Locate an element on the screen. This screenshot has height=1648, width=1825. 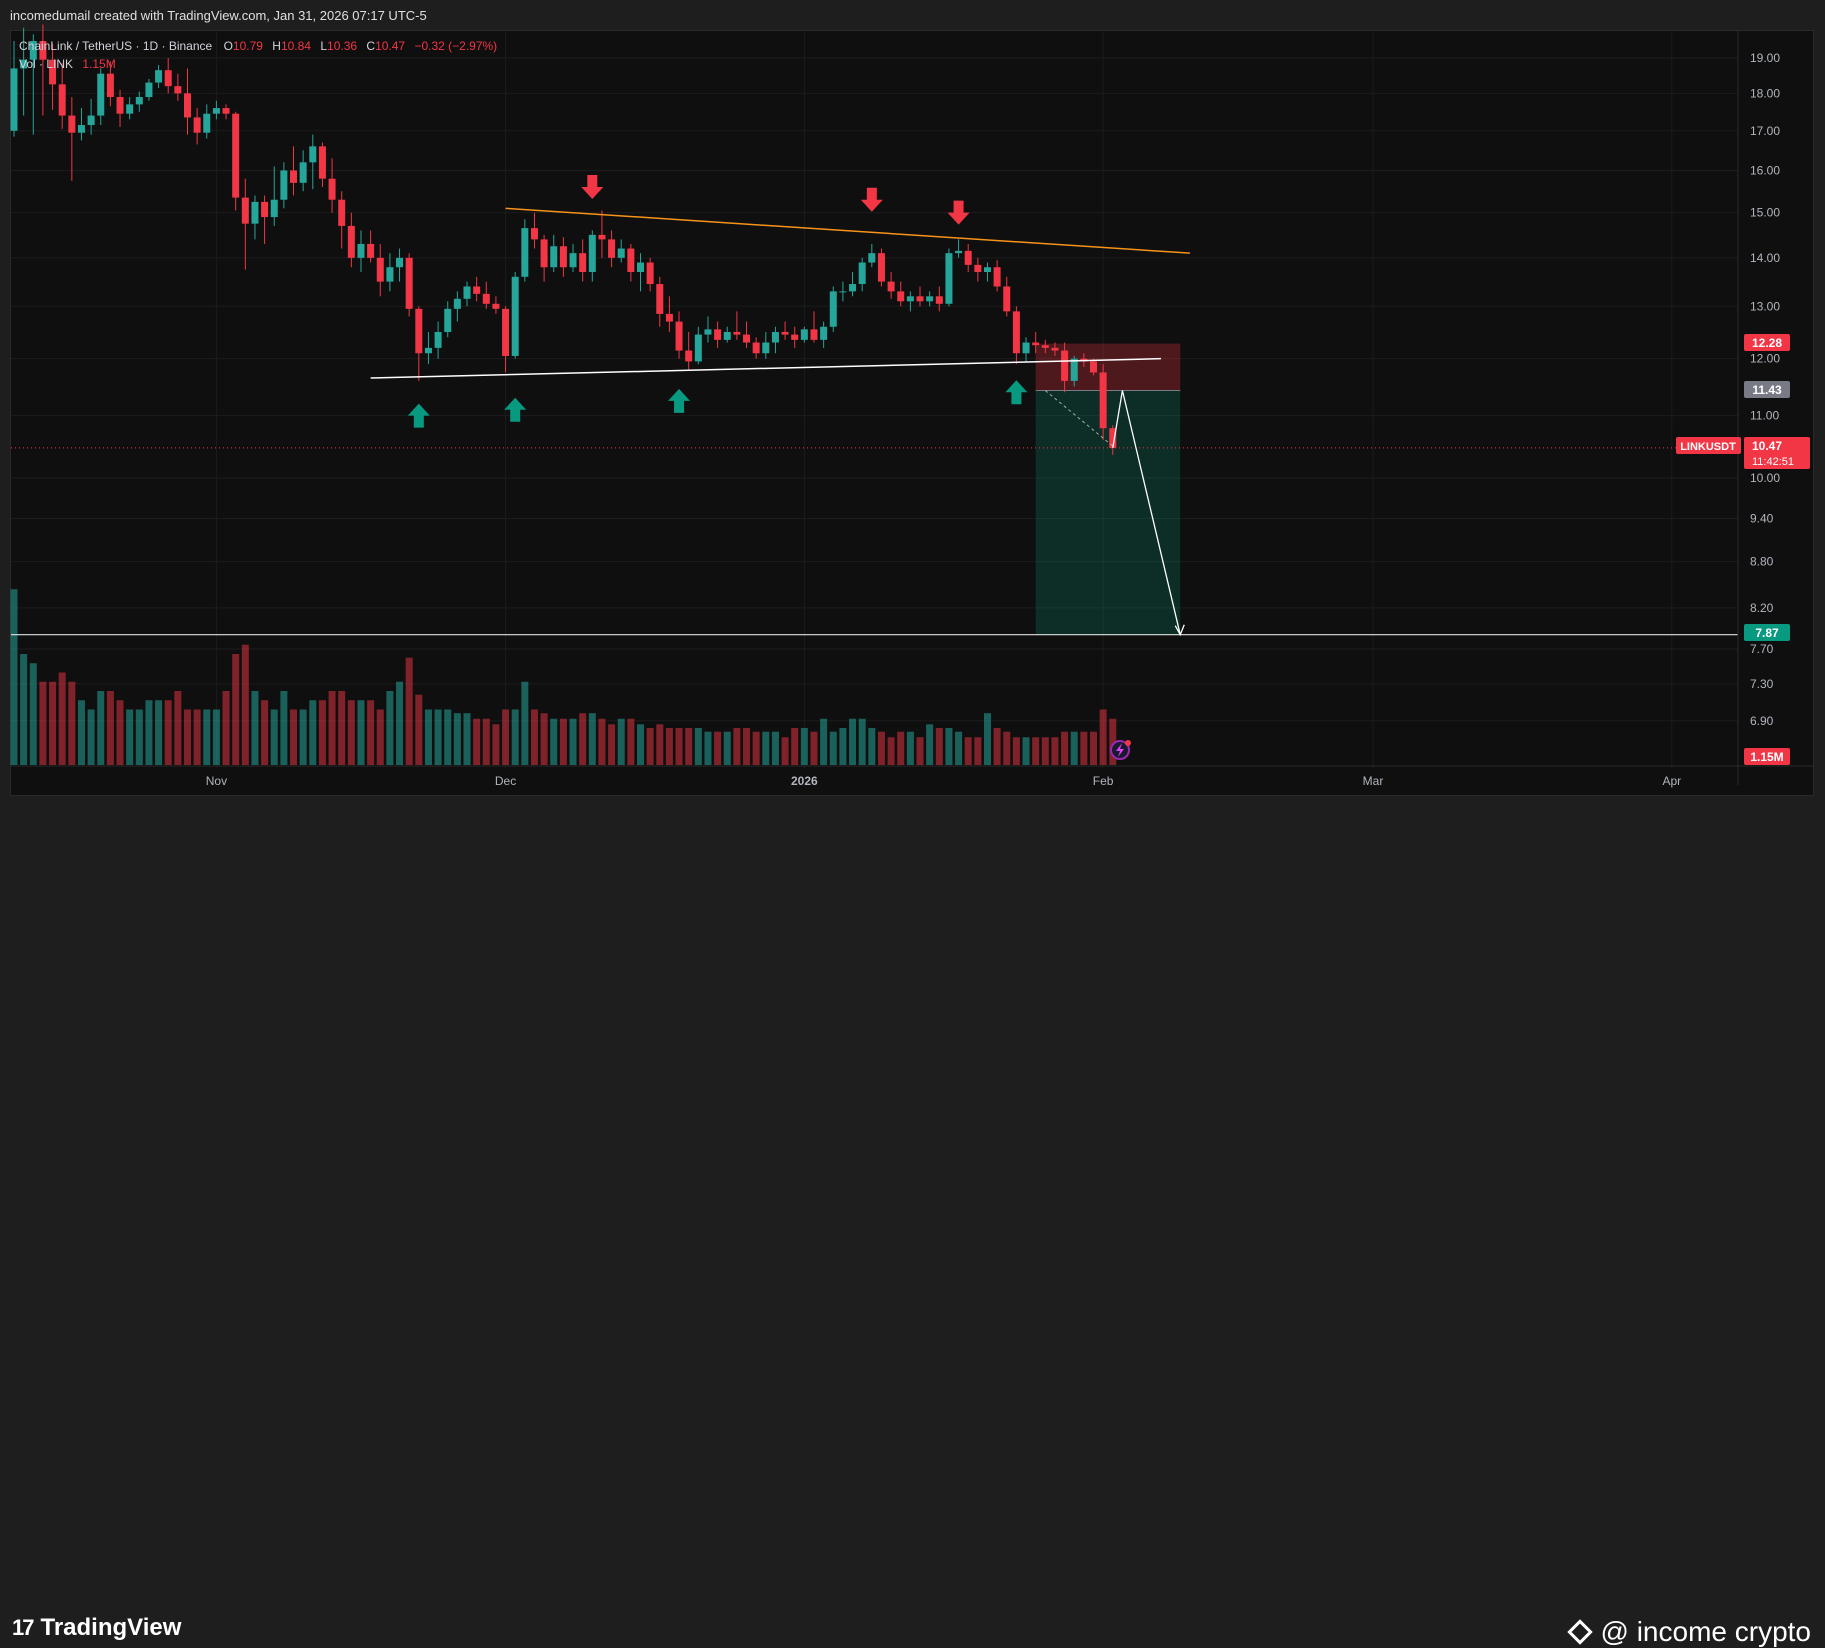
legend-volume-label: Vol · LINK is located at coordinates (46, 64).